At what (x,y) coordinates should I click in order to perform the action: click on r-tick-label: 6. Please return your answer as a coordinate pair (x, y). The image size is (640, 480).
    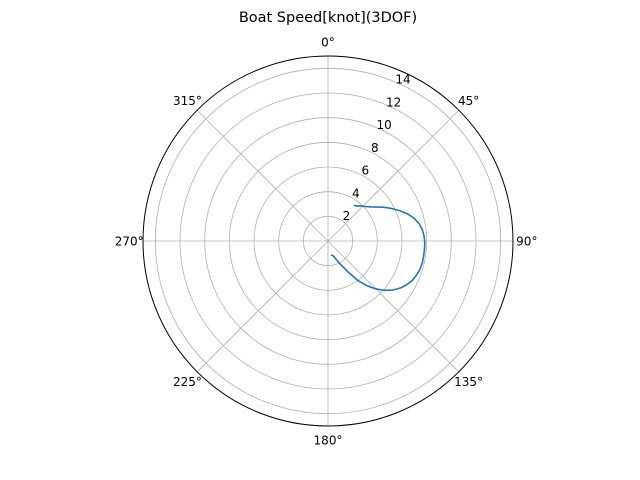
    Looking at the image, I should click on (365, 171).